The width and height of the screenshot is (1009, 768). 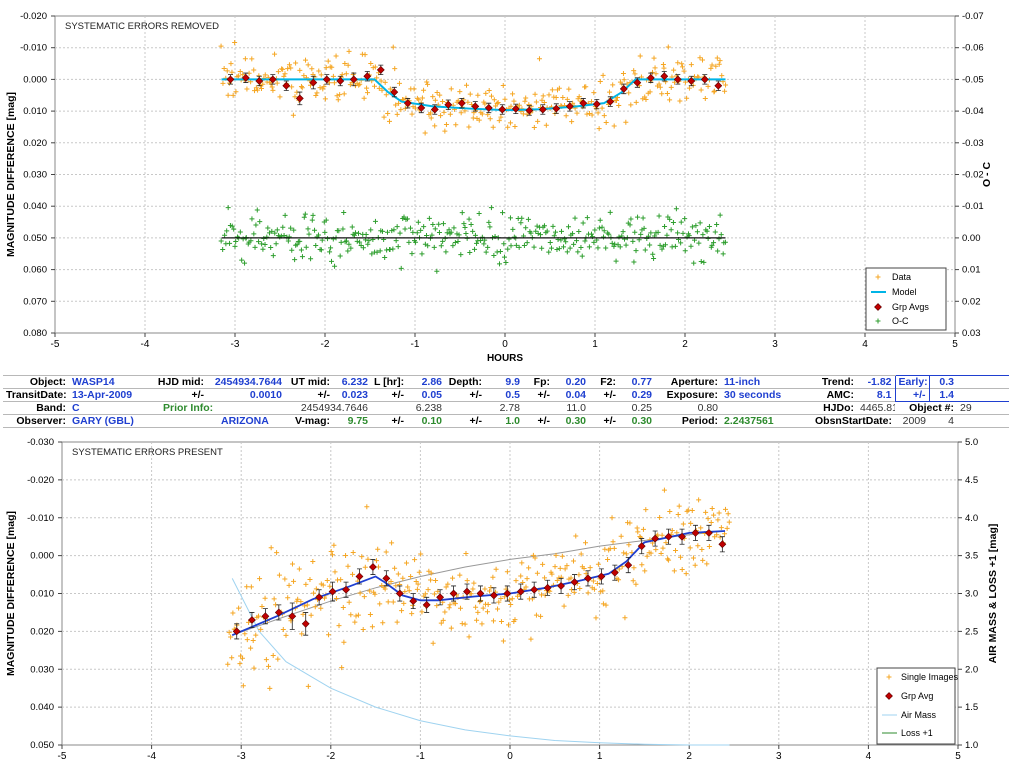 What do you see at coordinates (971, 631) in the screenshot?
I see `y2-tick-label: 2.5` at bounding box center [971, 631].